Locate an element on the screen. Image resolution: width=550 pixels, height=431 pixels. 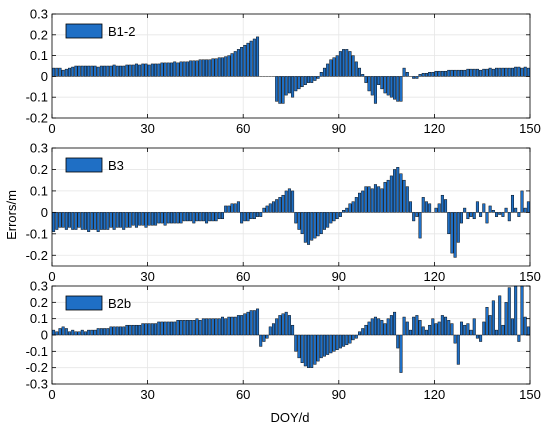
x-tick-label: 0 is located at coordinates (51, 394).